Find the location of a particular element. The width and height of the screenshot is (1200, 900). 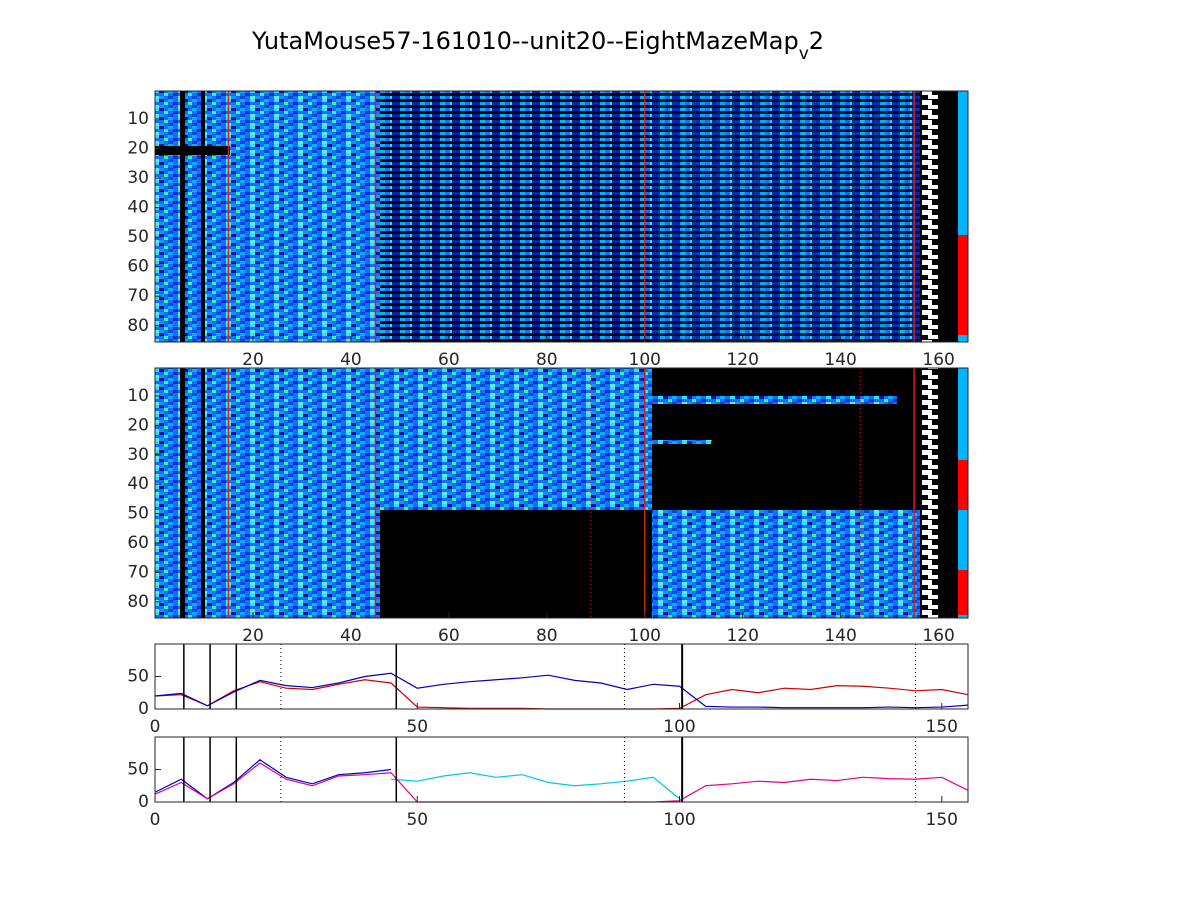

title-tail: 2 is located at coordinates (816, 41).